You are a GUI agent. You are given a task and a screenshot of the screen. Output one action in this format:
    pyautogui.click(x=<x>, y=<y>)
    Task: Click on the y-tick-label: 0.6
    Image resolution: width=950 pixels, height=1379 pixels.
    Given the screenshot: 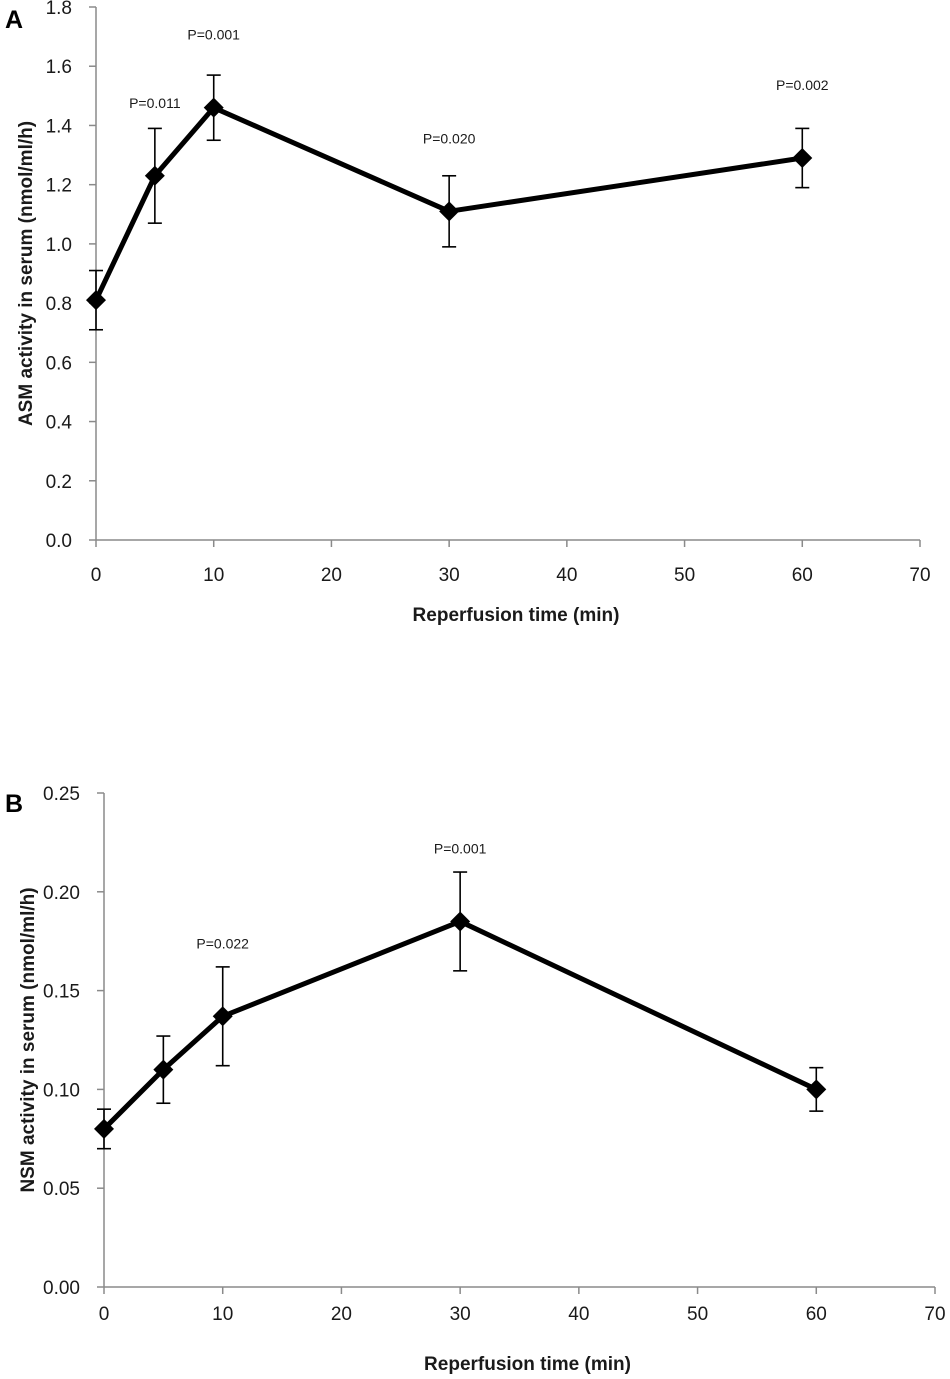 What is the action you would take?
    pyautogui.click(x=59, y=363)
    